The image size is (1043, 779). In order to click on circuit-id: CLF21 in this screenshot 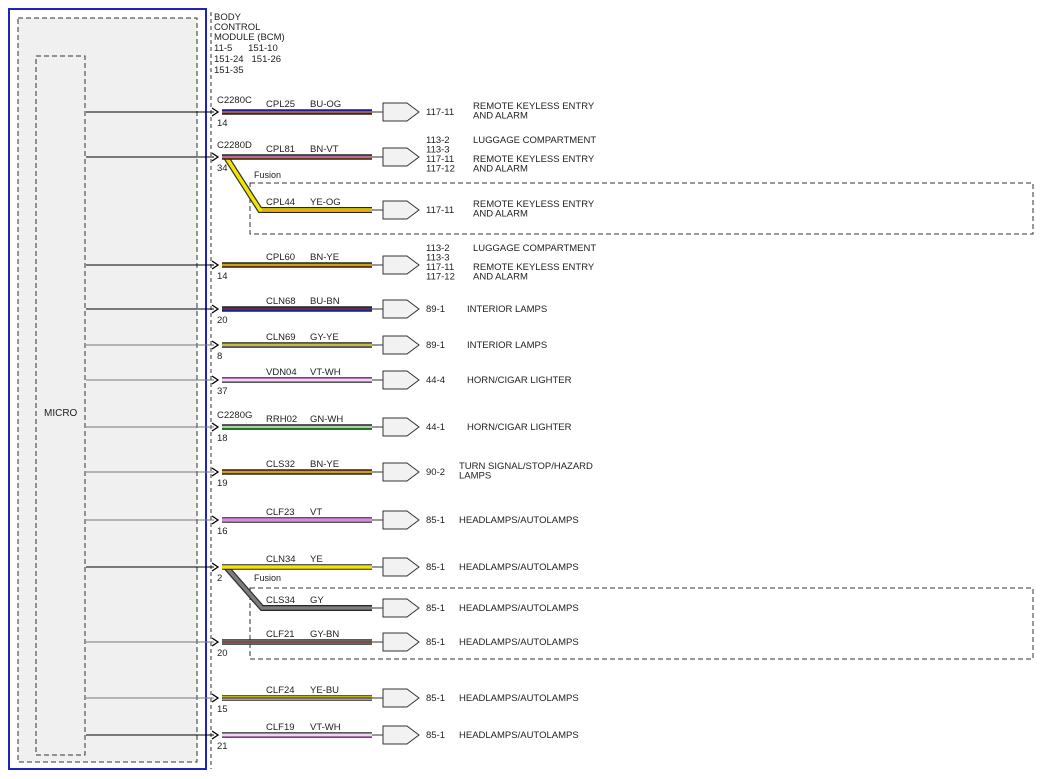, I will do `click(280, 634)`.